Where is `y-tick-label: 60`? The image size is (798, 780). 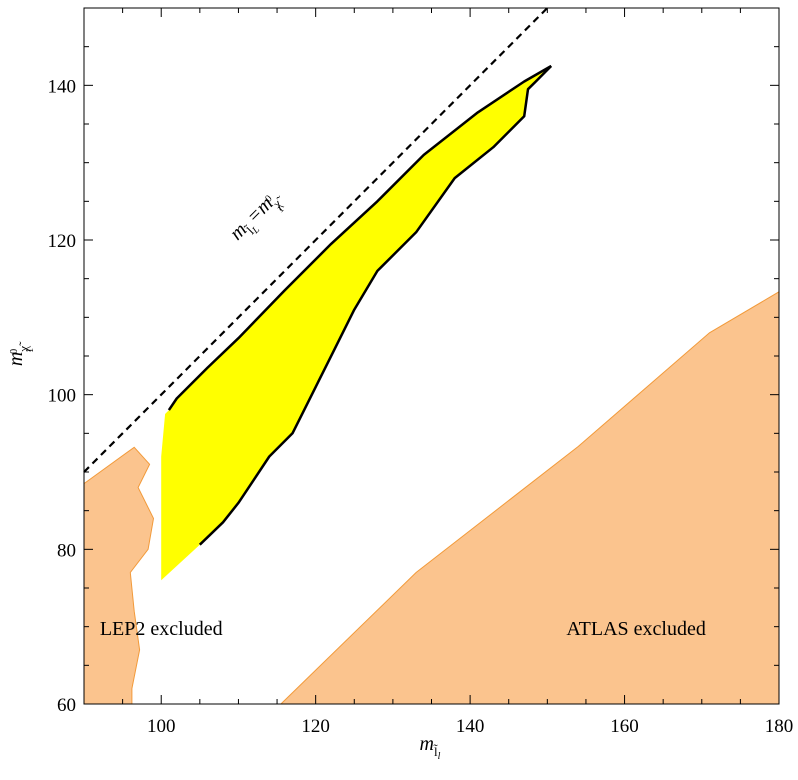
y-tick-label: 60 is located at coordinates (66, 705).